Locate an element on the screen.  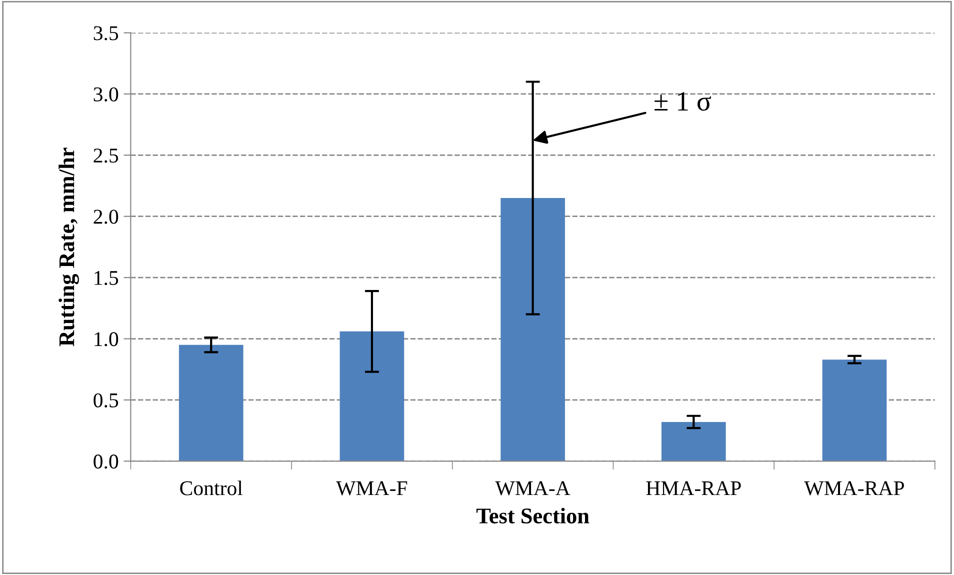
y-axis-title: Rutting Rate, mm/hr is located at coordinates (68, 247).